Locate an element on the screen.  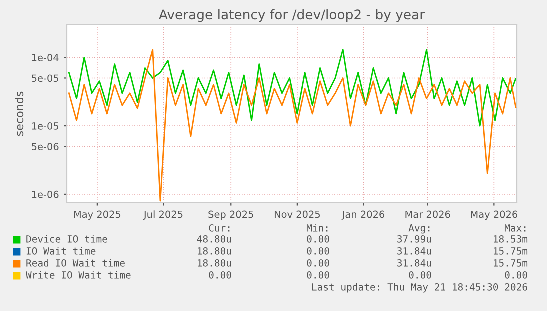
y-tick-label: 1e-06 is located at coordinates (45, 194).